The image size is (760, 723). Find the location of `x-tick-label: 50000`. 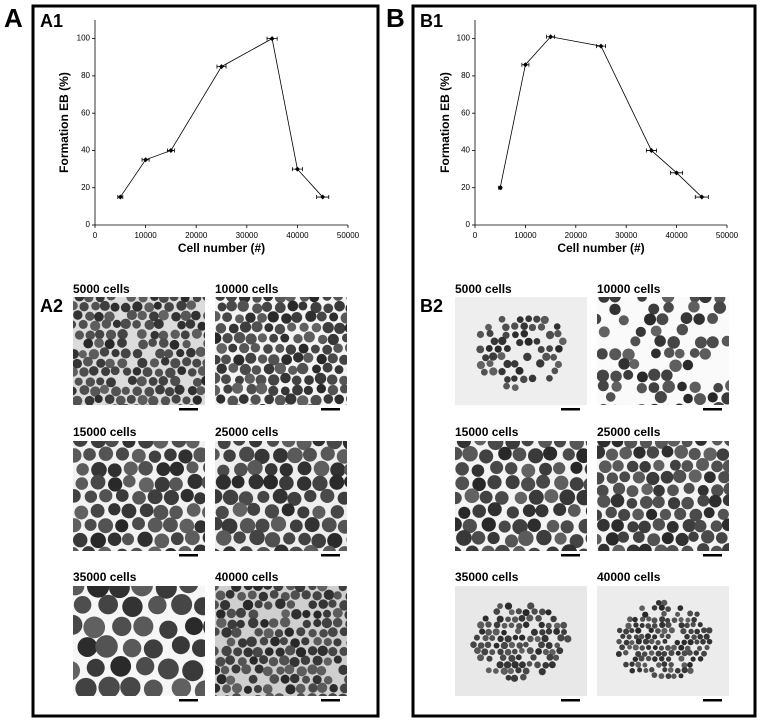

x-tick-label: 50000 is located at coordinates (727, 235).